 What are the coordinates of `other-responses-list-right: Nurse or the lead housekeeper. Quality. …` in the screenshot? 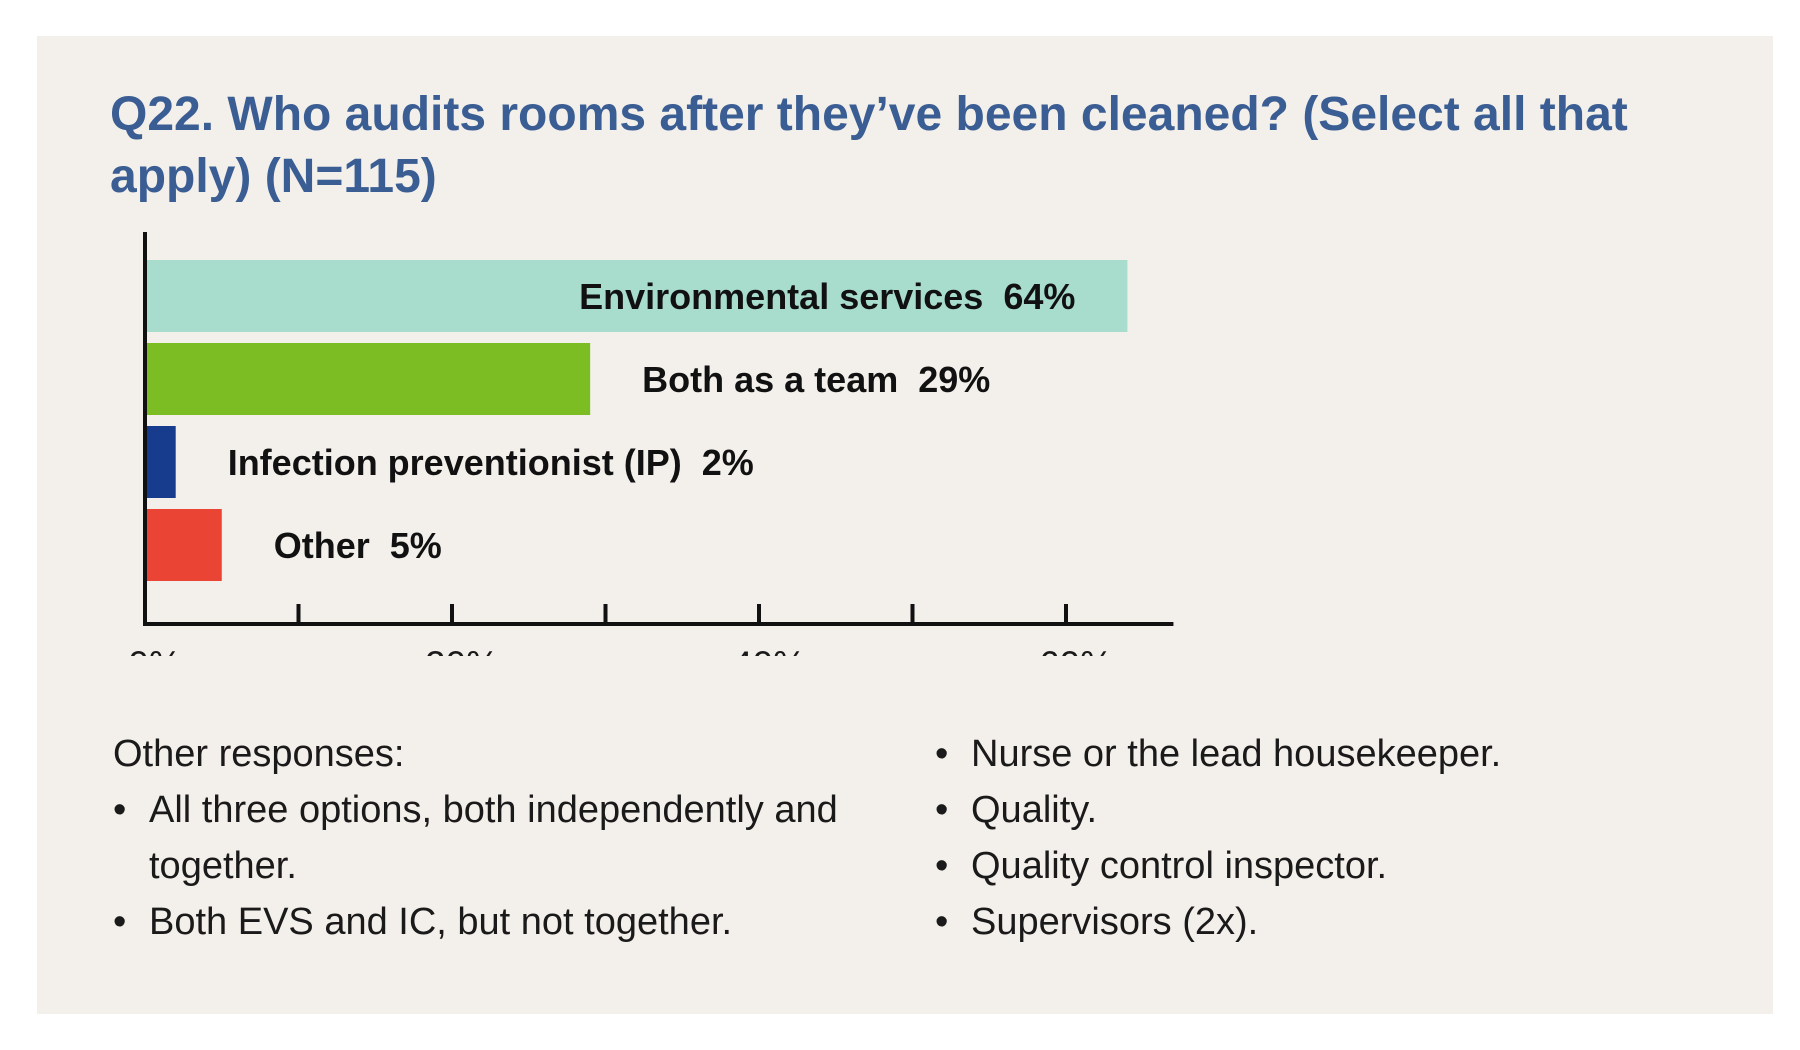 It's located at (1335, 838).